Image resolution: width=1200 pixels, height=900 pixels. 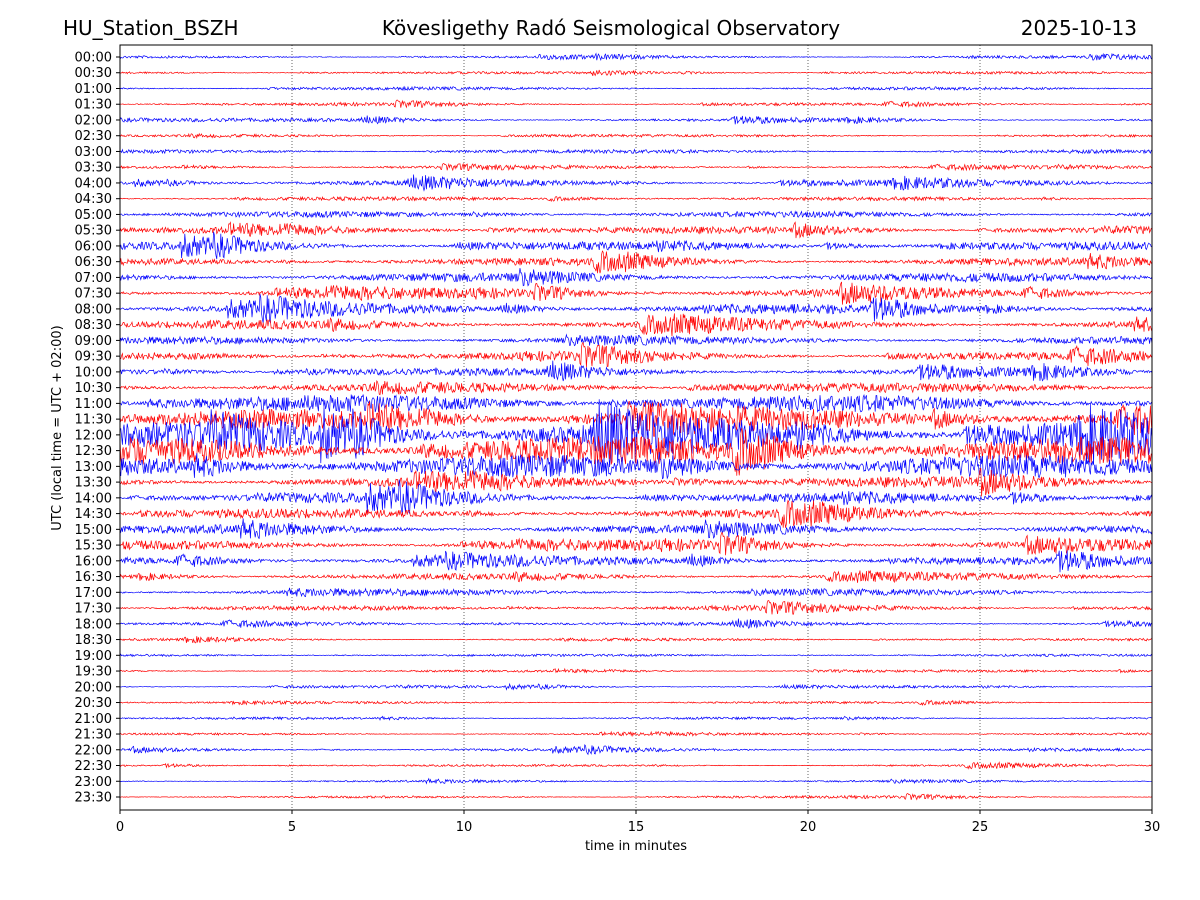 What do you see at coordinates (93, 703) in the screenshot?
I see `y-tick-label: 20:30` at bounding box center [93, 703].